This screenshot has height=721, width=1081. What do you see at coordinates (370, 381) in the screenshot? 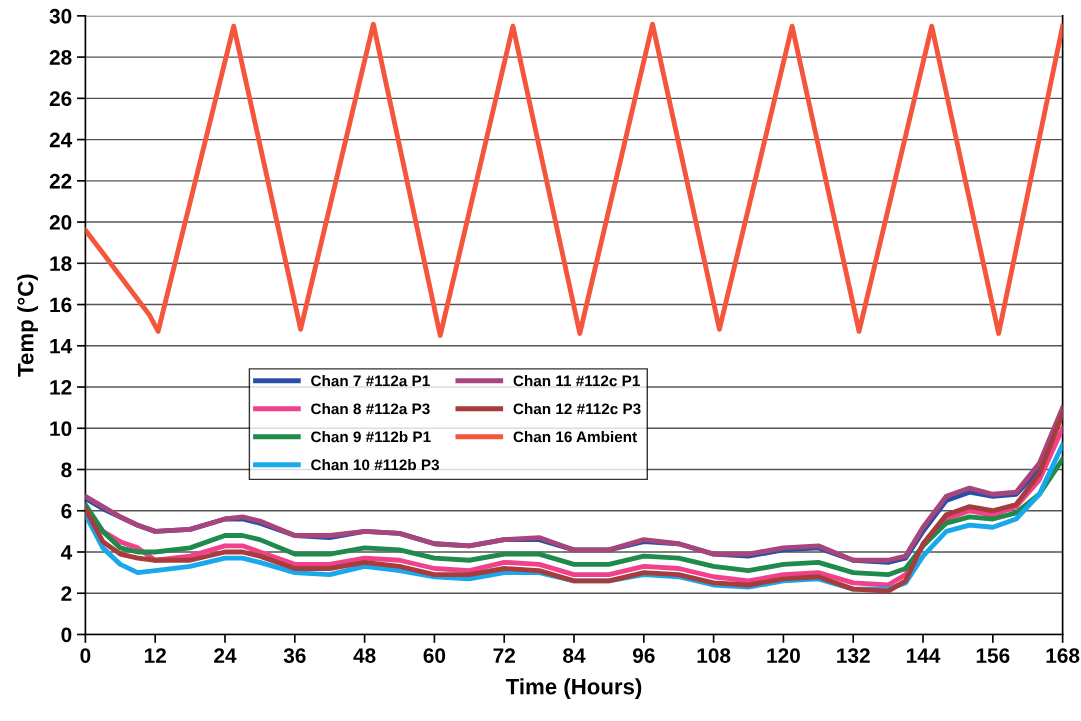
I see `legend-label: Chan 7 #112a P1` at bounding box center [370, 381].